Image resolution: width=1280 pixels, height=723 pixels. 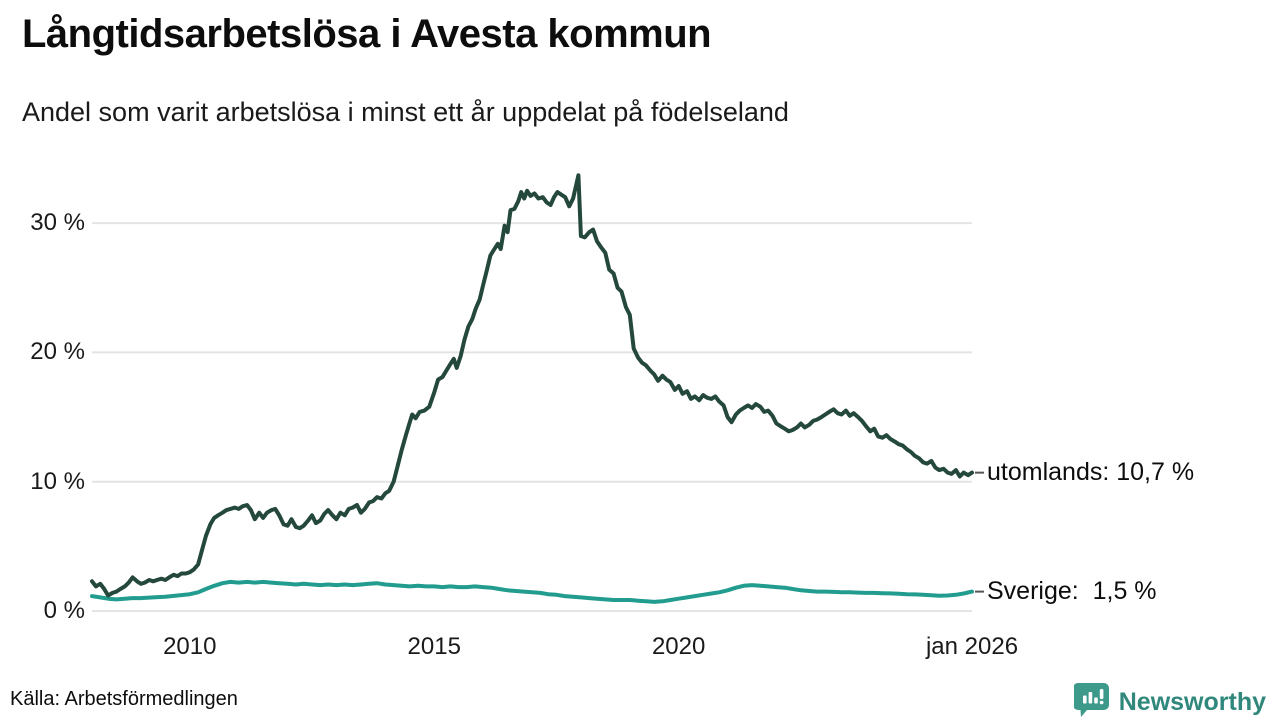 I want to click on series-line-Sverige, so click(x=532, y=591).